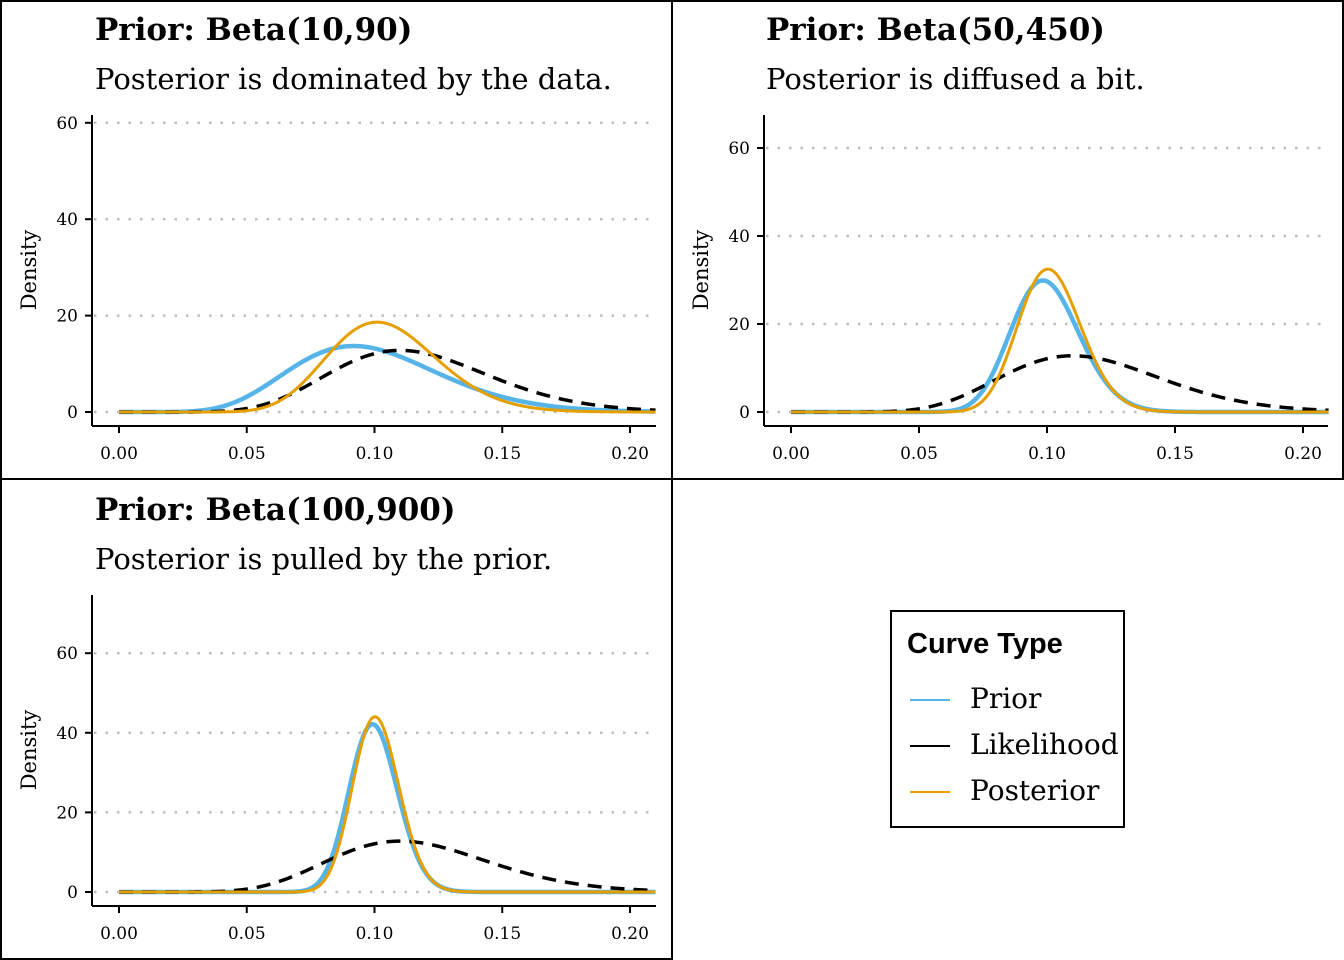  What do you see at coordinates (353, 79) in the screenshot?
I see `panel-subtitle: Posterior is dominated by the data.` at bounding box center [353, 79].